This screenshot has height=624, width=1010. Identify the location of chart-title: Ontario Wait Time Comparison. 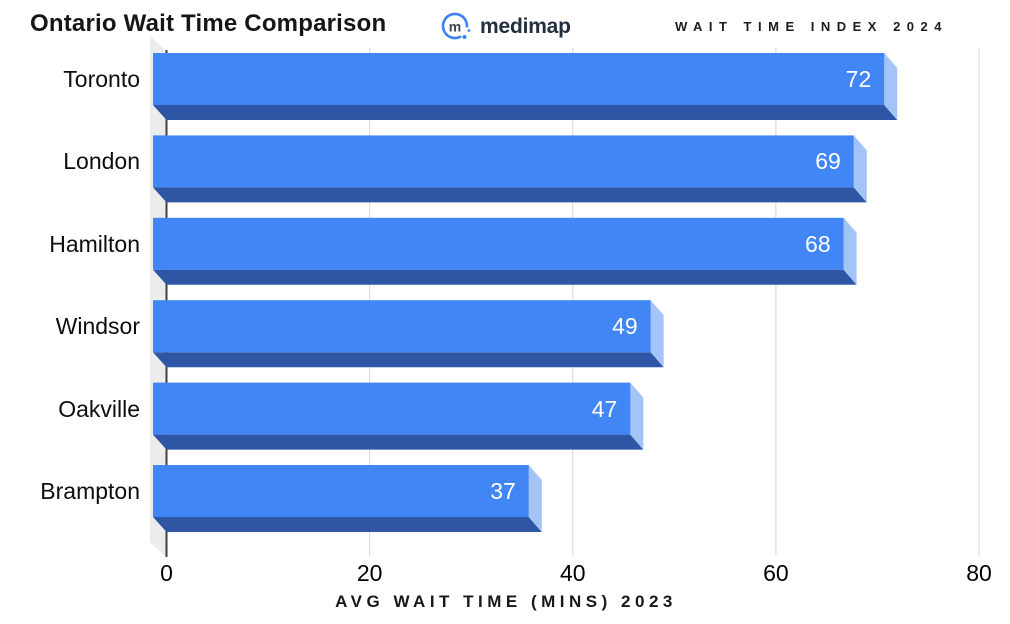
(208, 23).